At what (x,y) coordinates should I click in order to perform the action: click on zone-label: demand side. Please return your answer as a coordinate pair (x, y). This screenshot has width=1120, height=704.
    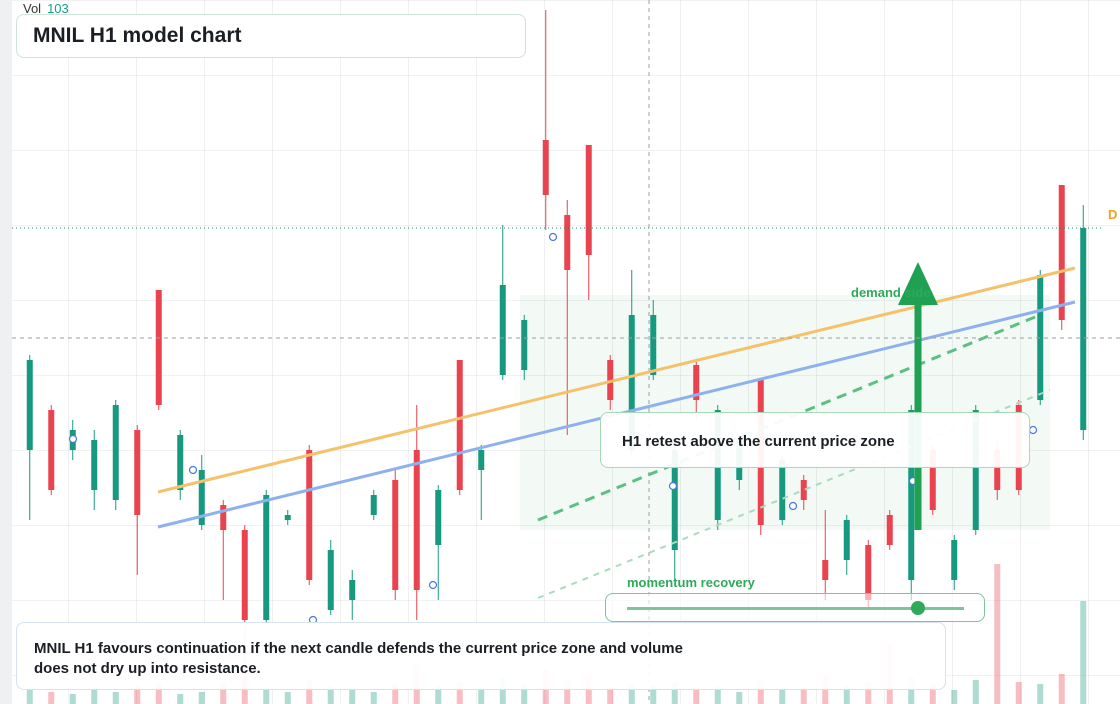
    Looking at the image, I should click on (891, 292).